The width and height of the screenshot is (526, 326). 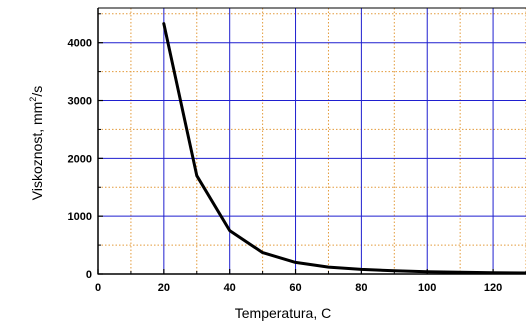 What do you see at coordinates (33, 99) in the screenshot?
I see `y-axis-title-superscript: 2` at bounding box center [33, 99].